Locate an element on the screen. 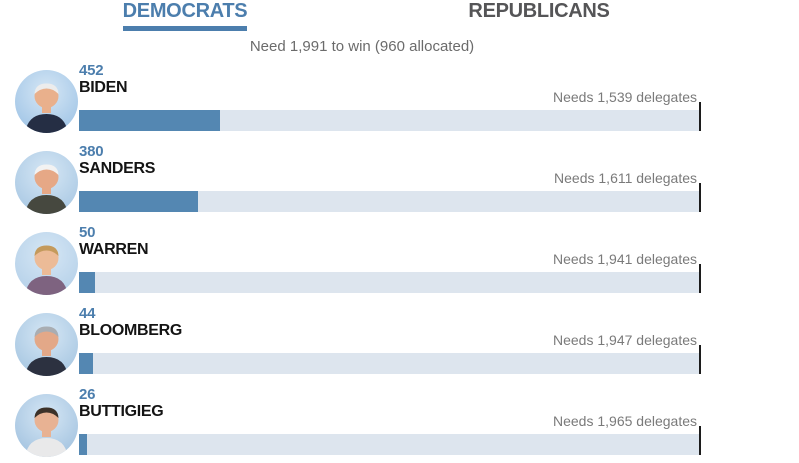 Image resolution: width=799 pixels, height=463 pixels. tab-republicans: REPUBLICANS is located at coordinates (539, 15).